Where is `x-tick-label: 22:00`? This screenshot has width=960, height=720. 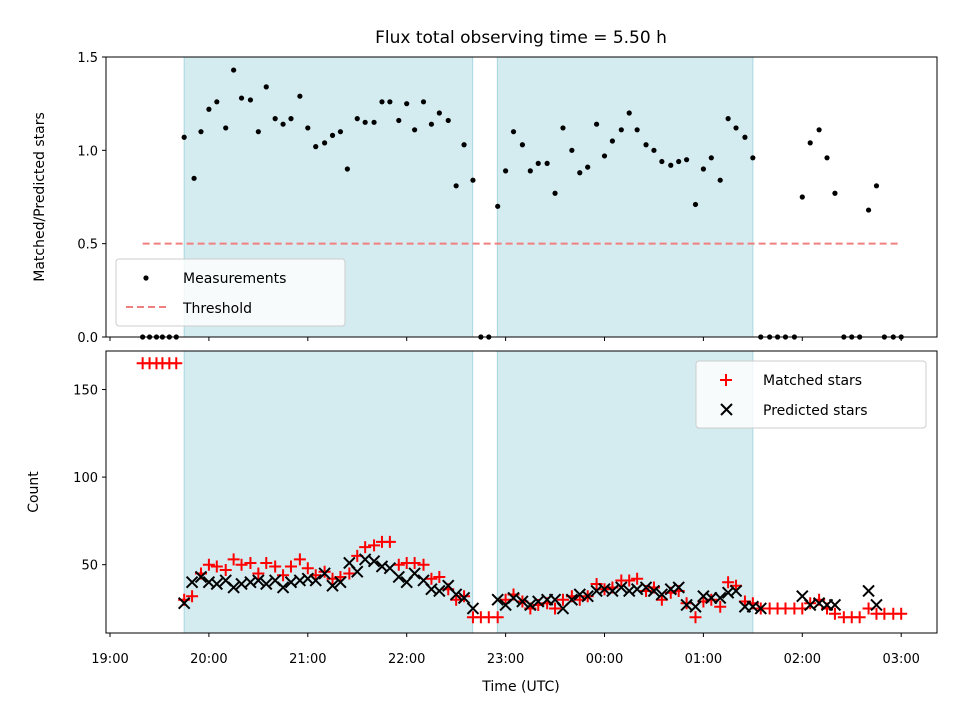
x-tick-label: 22:00 is located at coordinates (406, 659).